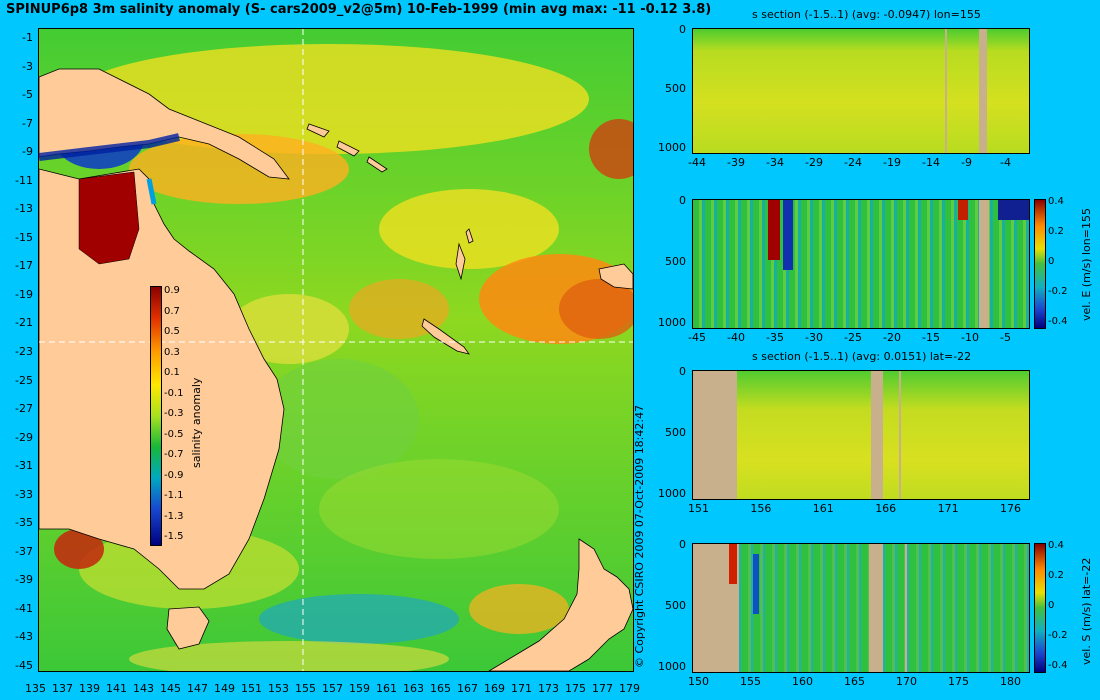 The height and width of the screenshot is (700, 1100). I want to click on section-x-tick-label: -39, so click(736, 162).